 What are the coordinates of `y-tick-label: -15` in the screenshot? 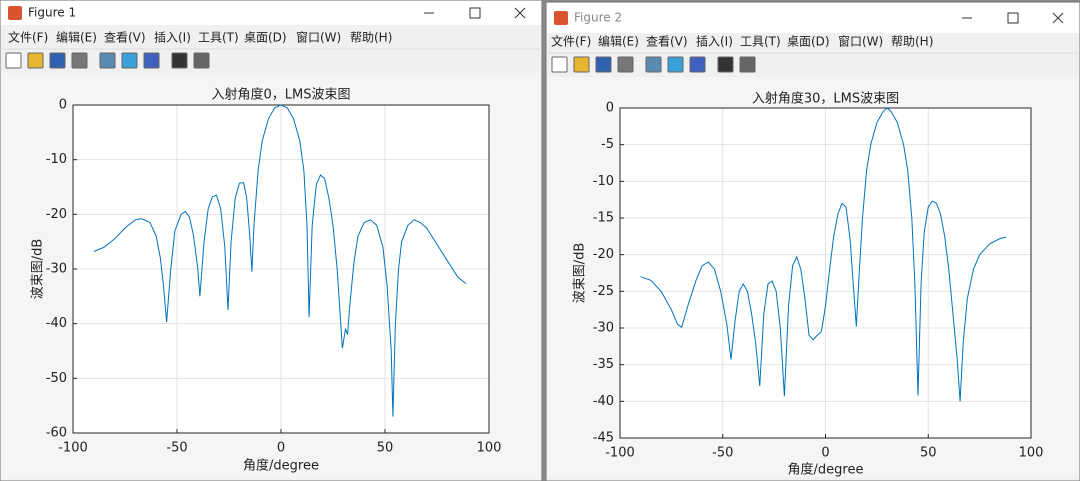 It's located at (603, 218).